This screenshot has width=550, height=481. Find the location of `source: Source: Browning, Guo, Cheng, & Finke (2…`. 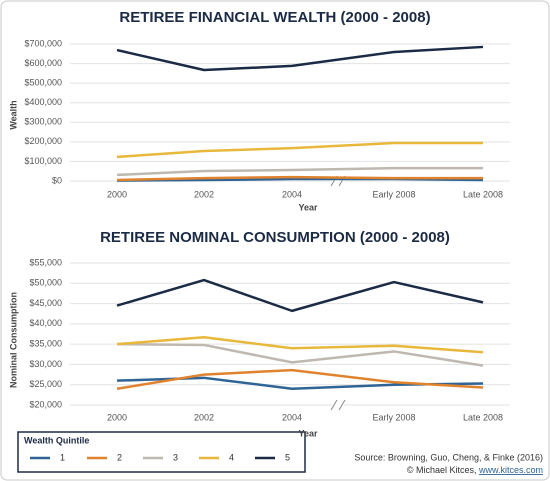

source: Source: Browning, Guo, Cheng, & Finke (2… is located at coordinates (448, 457).